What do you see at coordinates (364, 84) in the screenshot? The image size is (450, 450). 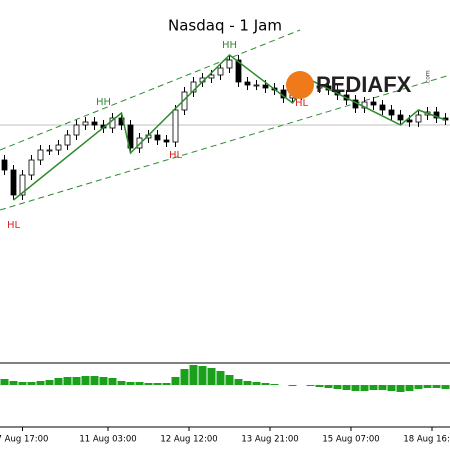 I see `logo-text: PEDIAFX` at bounding box center [364, 84].